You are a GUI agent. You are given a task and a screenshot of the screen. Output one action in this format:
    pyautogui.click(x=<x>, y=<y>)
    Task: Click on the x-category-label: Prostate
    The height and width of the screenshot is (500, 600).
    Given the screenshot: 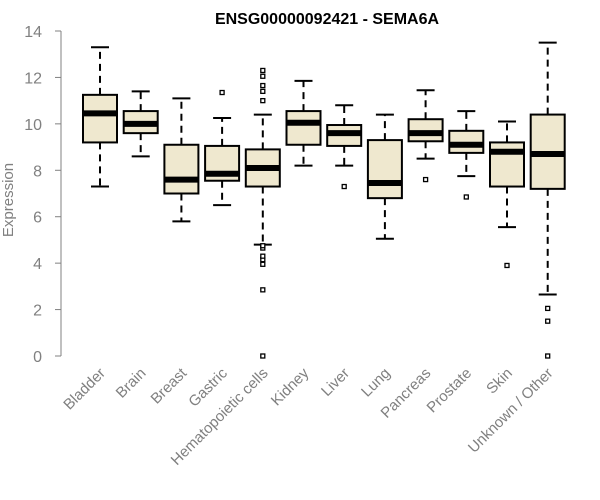 What is the action you would take?
    pyautogui.click(x=450, y=391)
    